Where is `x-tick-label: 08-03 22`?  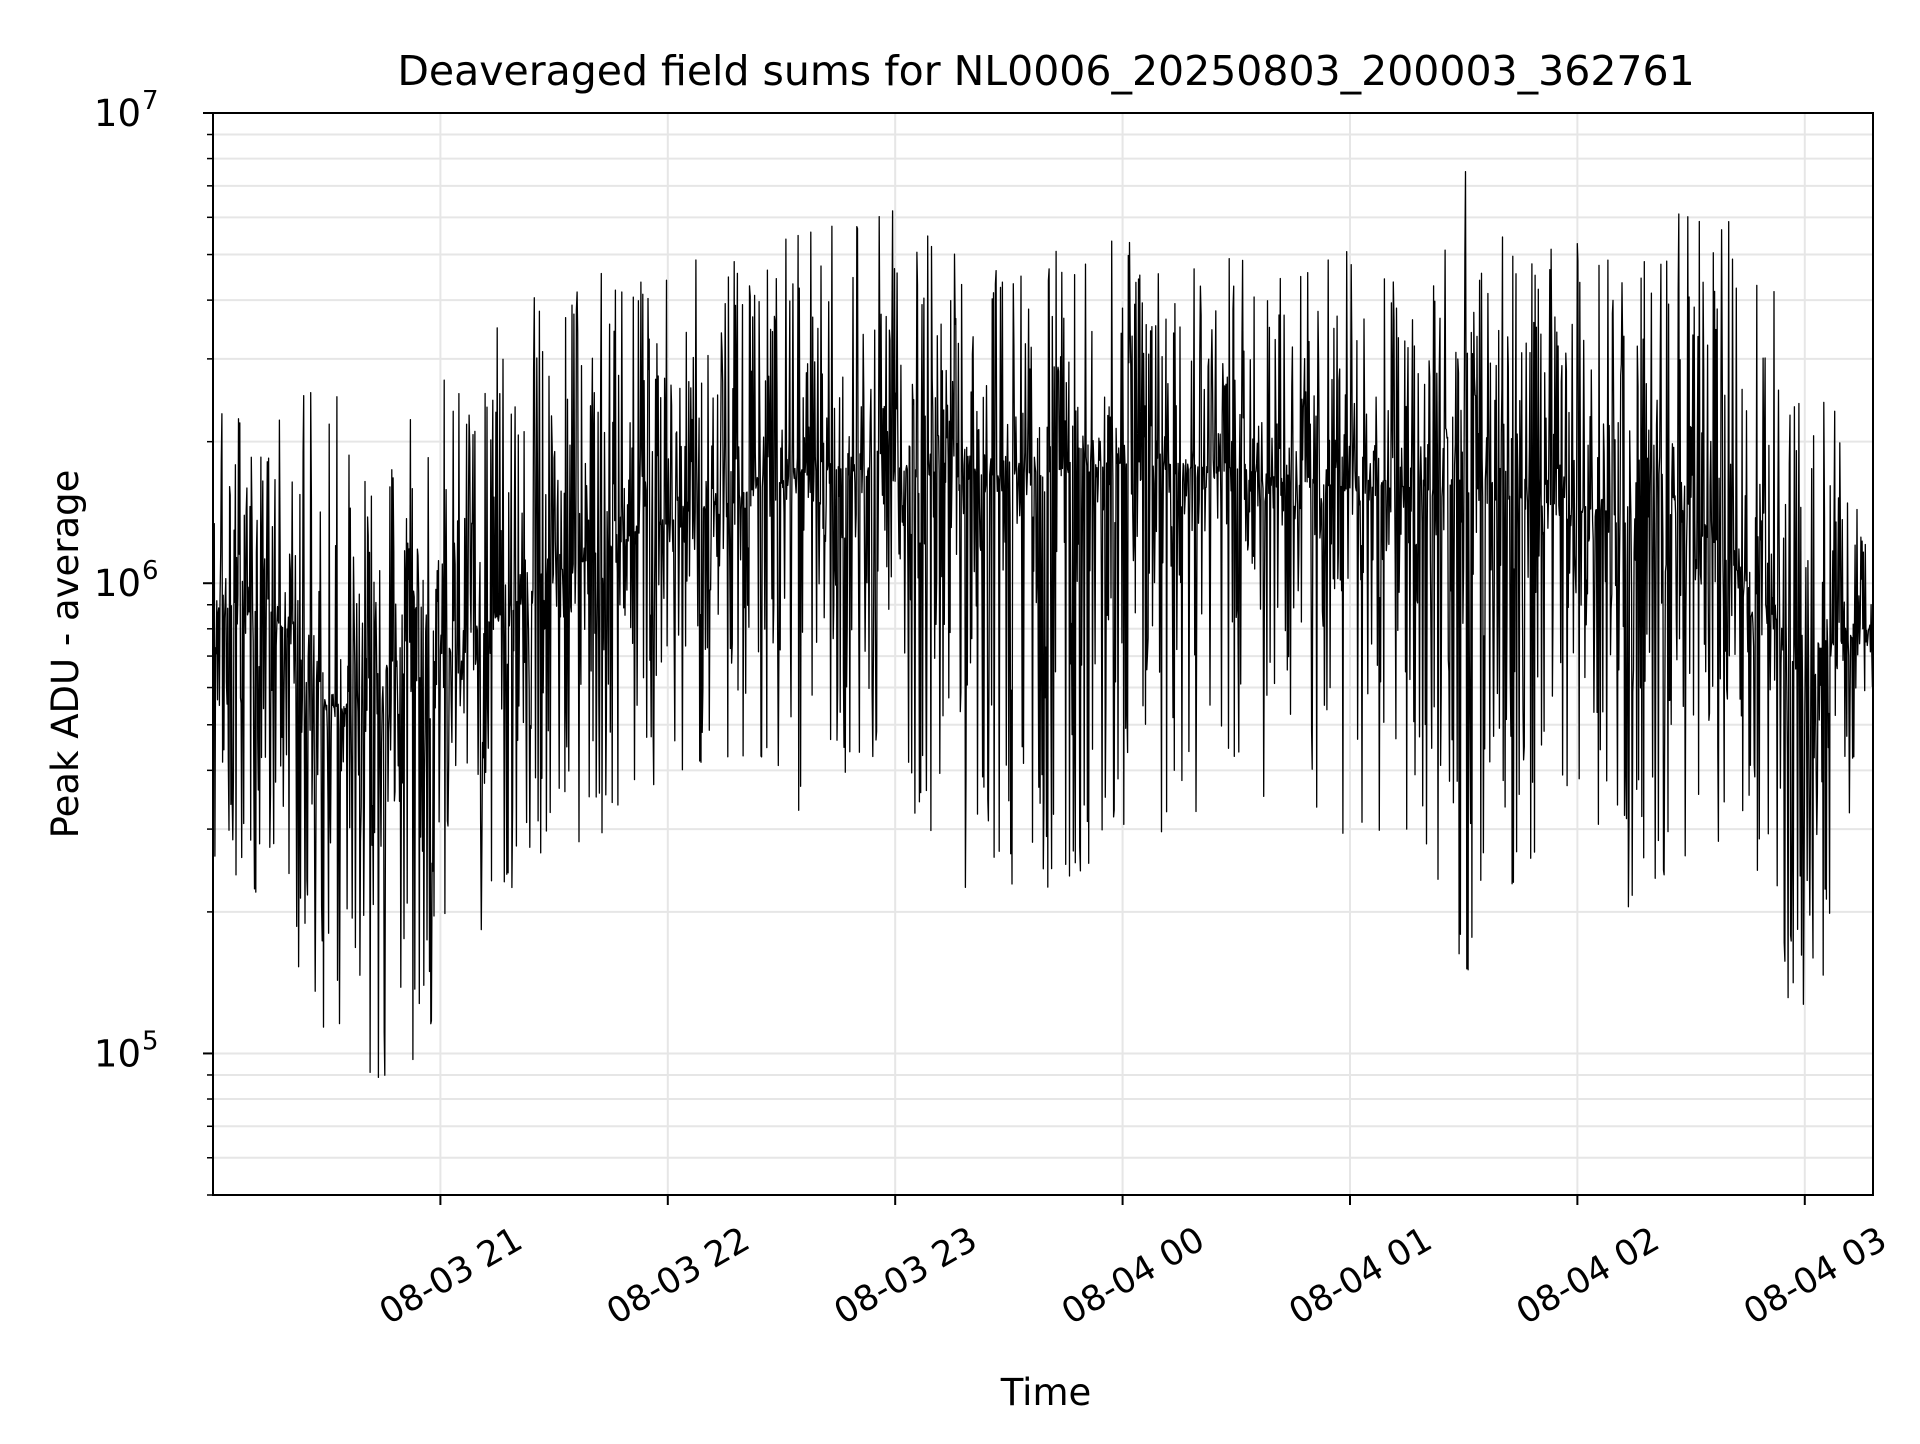
x-tick-label: 08-03 22 is located at coordinates (678, 1276).